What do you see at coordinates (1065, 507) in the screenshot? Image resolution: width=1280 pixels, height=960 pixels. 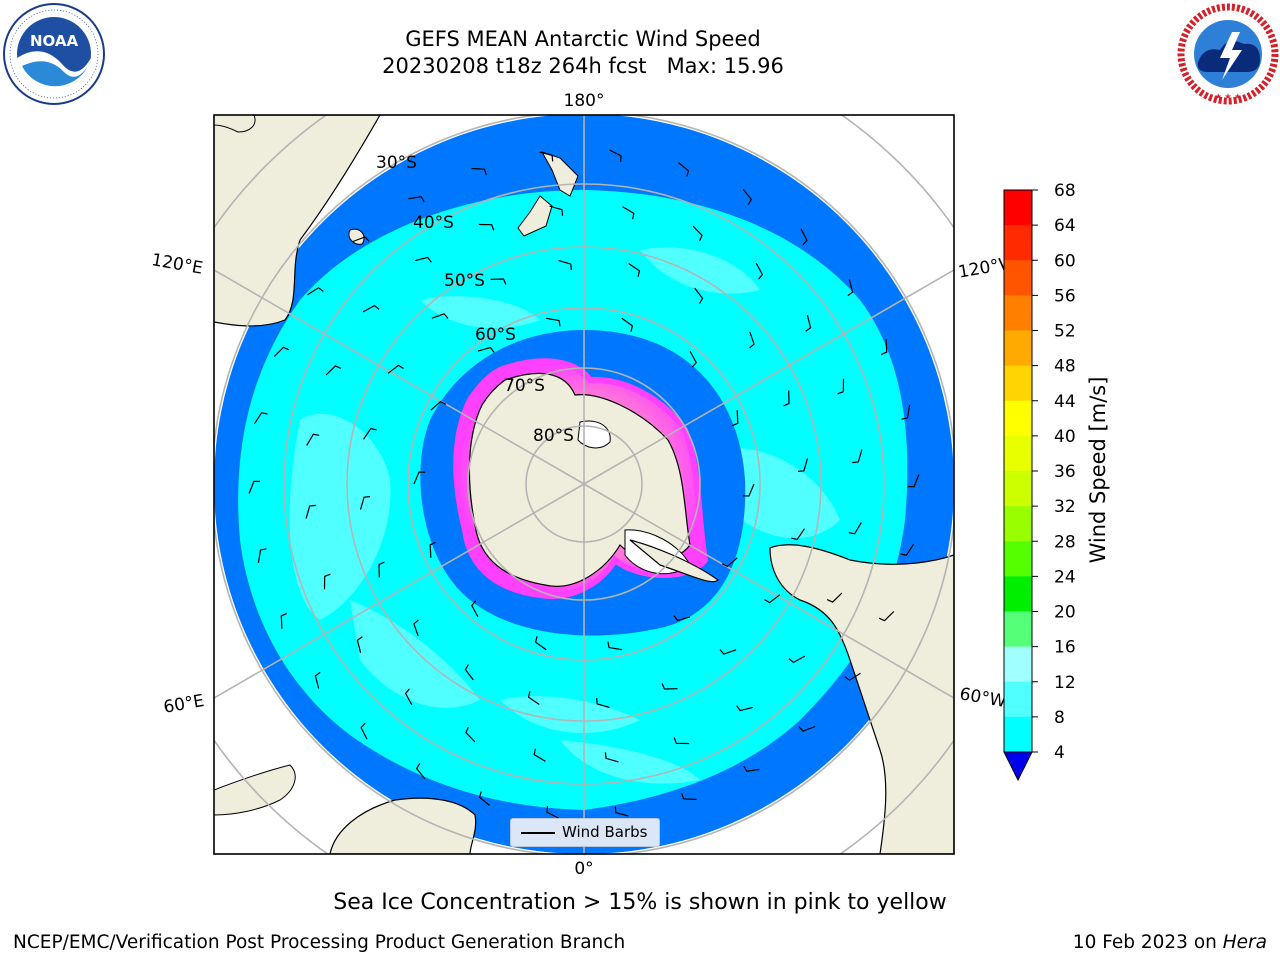 I see `colorbar-tick-label: 32` at bounding box center [1065, 507].